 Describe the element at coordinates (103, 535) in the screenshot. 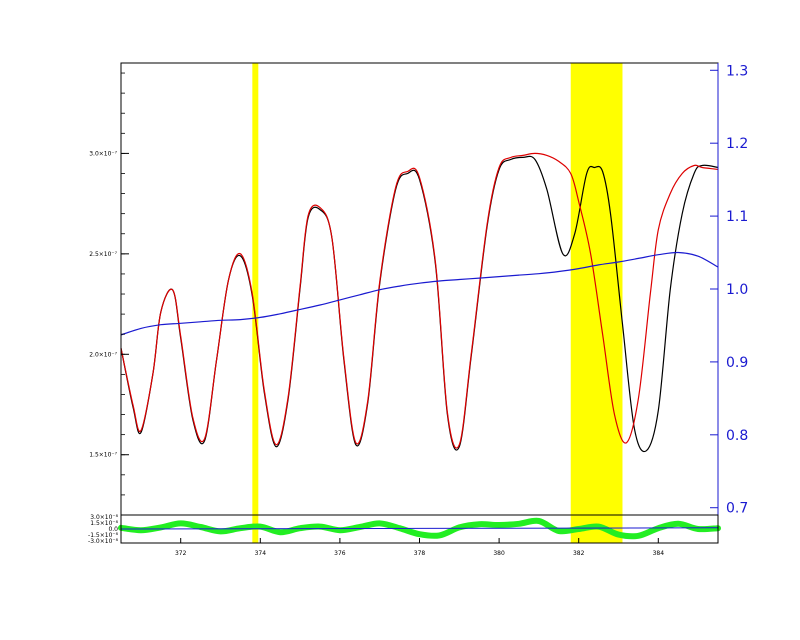

I see `residual-tick-label: -1.5×10⁻⁸` at that location.